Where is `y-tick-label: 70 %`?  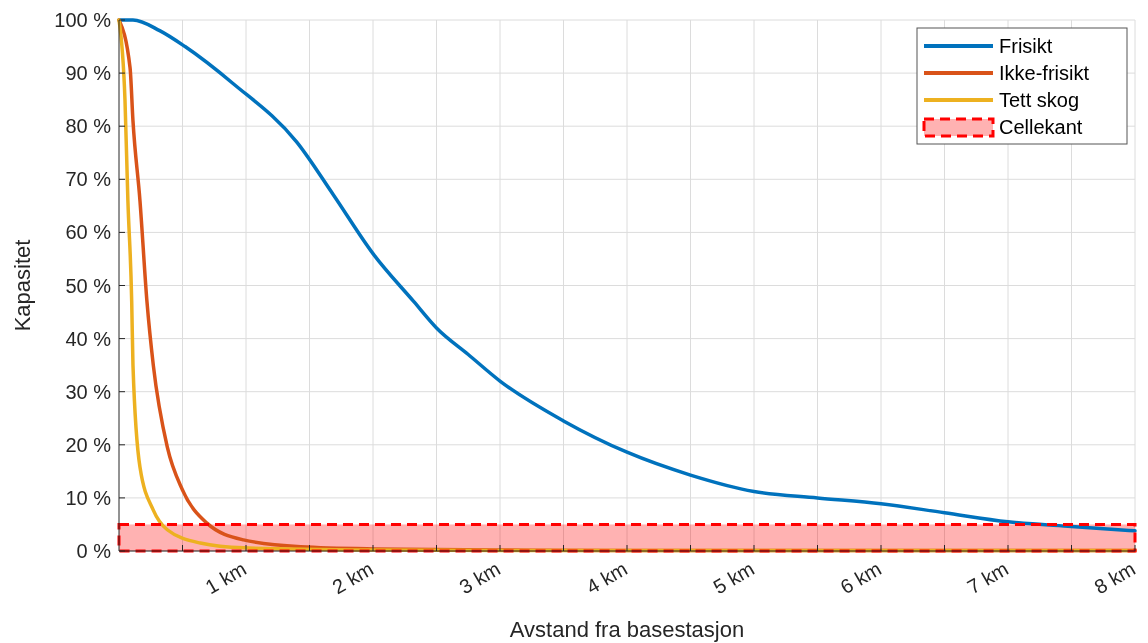 y-tick-label: 70 % is located at coordinates (88, 179).